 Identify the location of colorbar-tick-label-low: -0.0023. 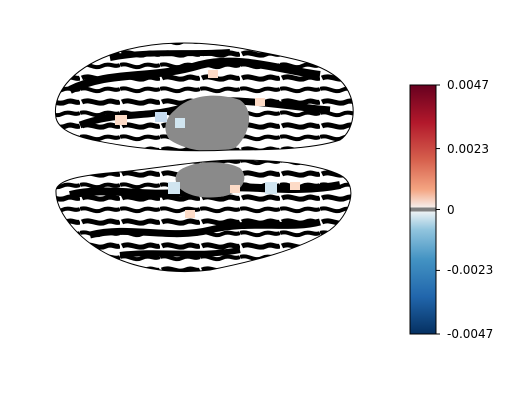
(470, 270).